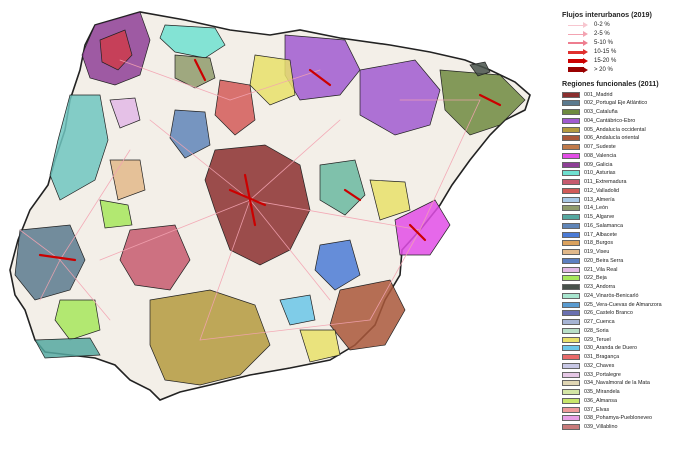 The width and height of the screenshot is (690, 461). What do you see at coordinates (602, 25) in the screenshot?
I see `flow-legend-label: 0-2 %` at bounding box center [602, 25].